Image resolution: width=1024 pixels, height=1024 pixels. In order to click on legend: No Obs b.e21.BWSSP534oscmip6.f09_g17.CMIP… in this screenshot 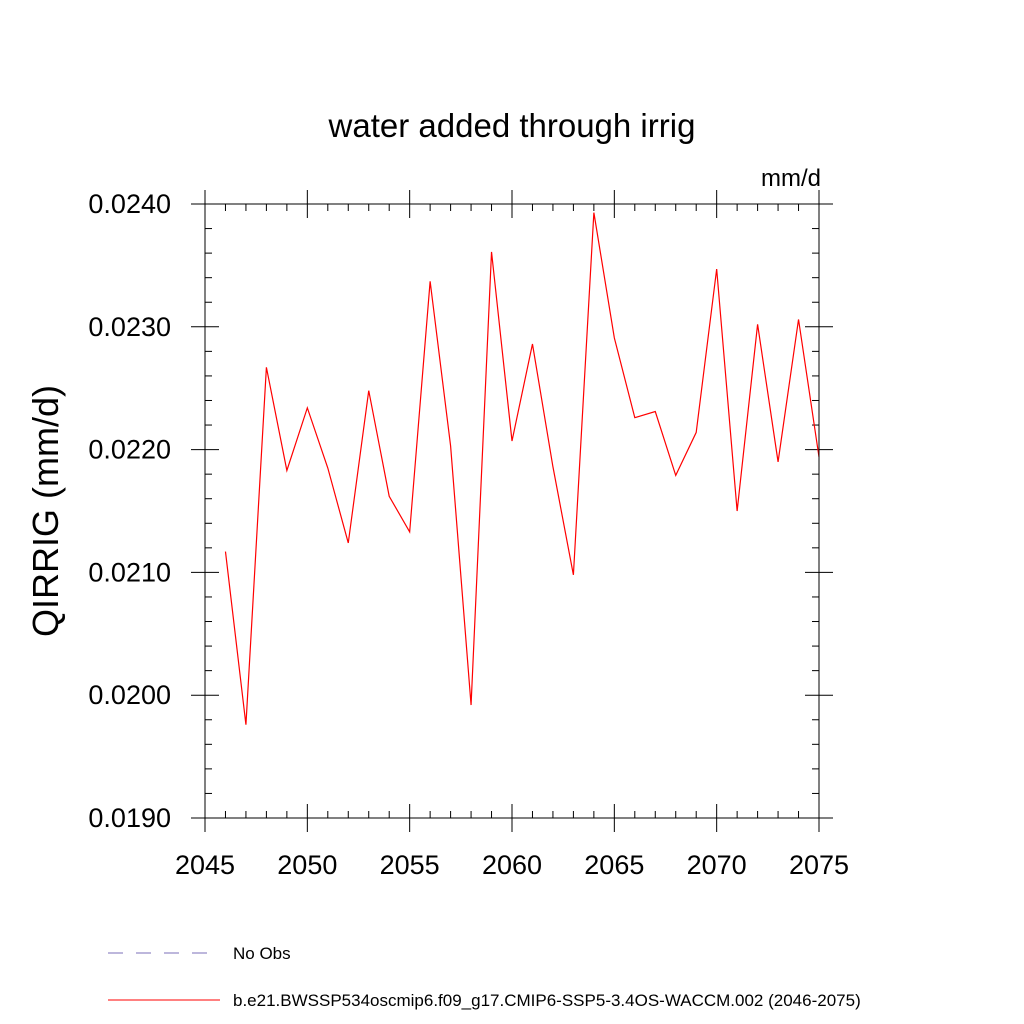, I will do `click(484, 977)`.